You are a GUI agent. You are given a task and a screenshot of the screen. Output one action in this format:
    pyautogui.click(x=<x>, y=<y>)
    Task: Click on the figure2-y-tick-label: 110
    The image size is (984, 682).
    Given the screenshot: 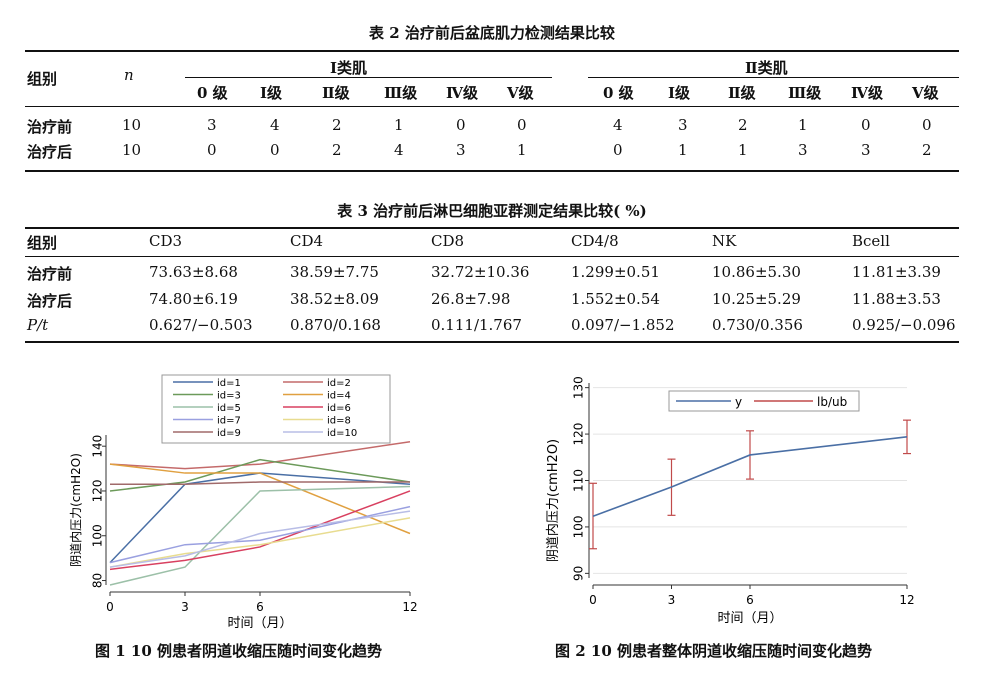 What is the action you would take?
    pyautogui.click(x=579, y=480)
    